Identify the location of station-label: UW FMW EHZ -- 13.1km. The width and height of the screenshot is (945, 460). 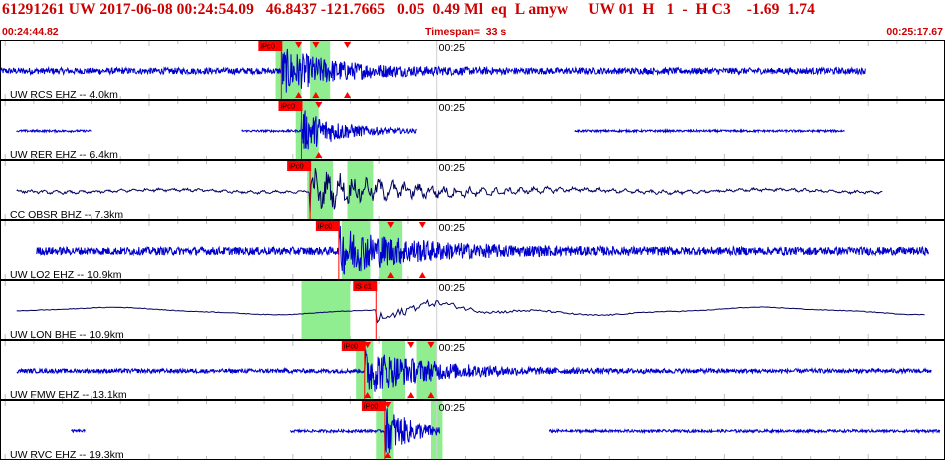
(68, 395).